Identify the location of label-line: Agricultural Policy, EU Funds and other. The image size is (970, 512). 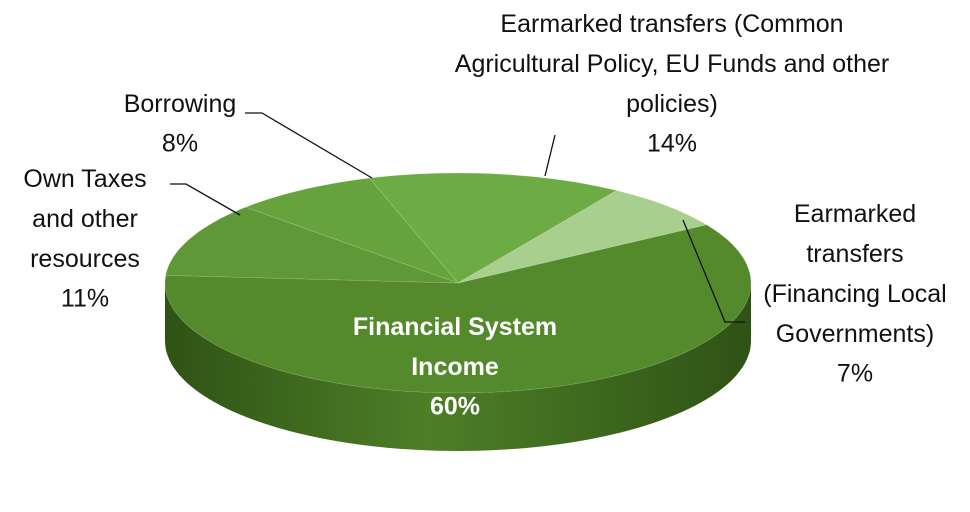
(672, 64).